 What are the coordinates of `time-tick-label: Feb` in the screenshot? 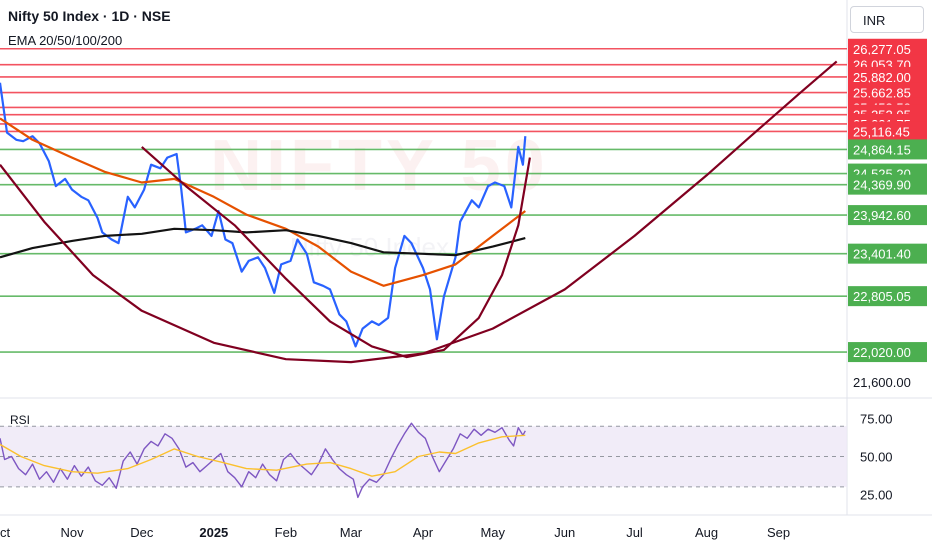 It's located at (286, 532).